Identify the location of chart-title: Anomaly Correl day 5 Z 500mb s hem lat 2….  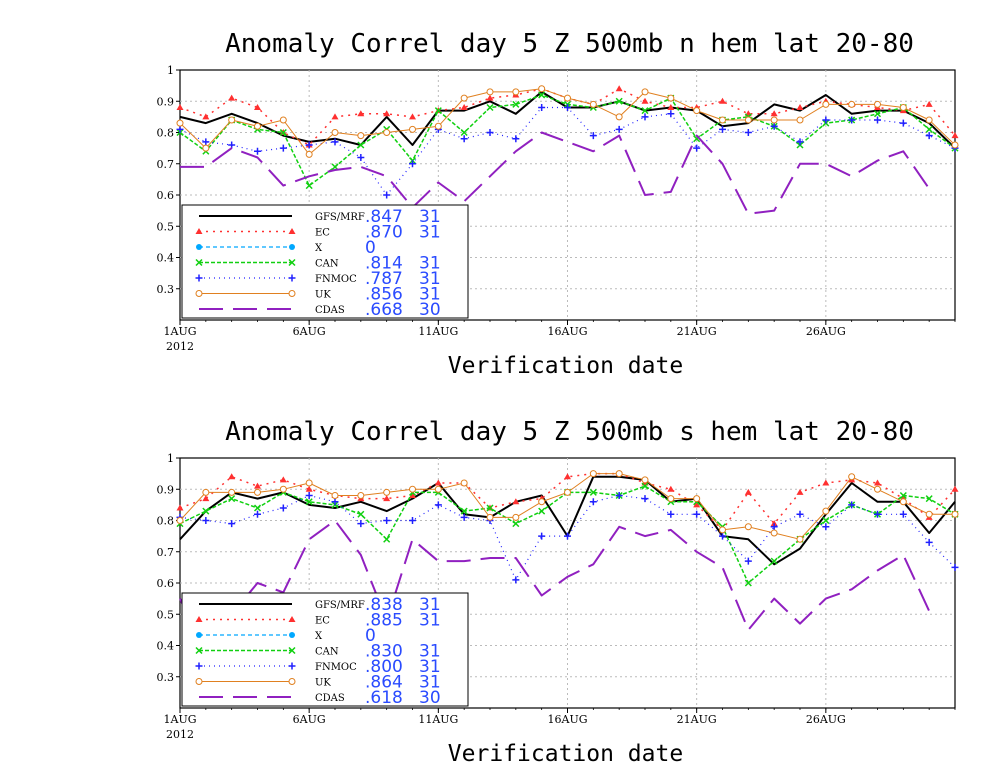
(569, 432).